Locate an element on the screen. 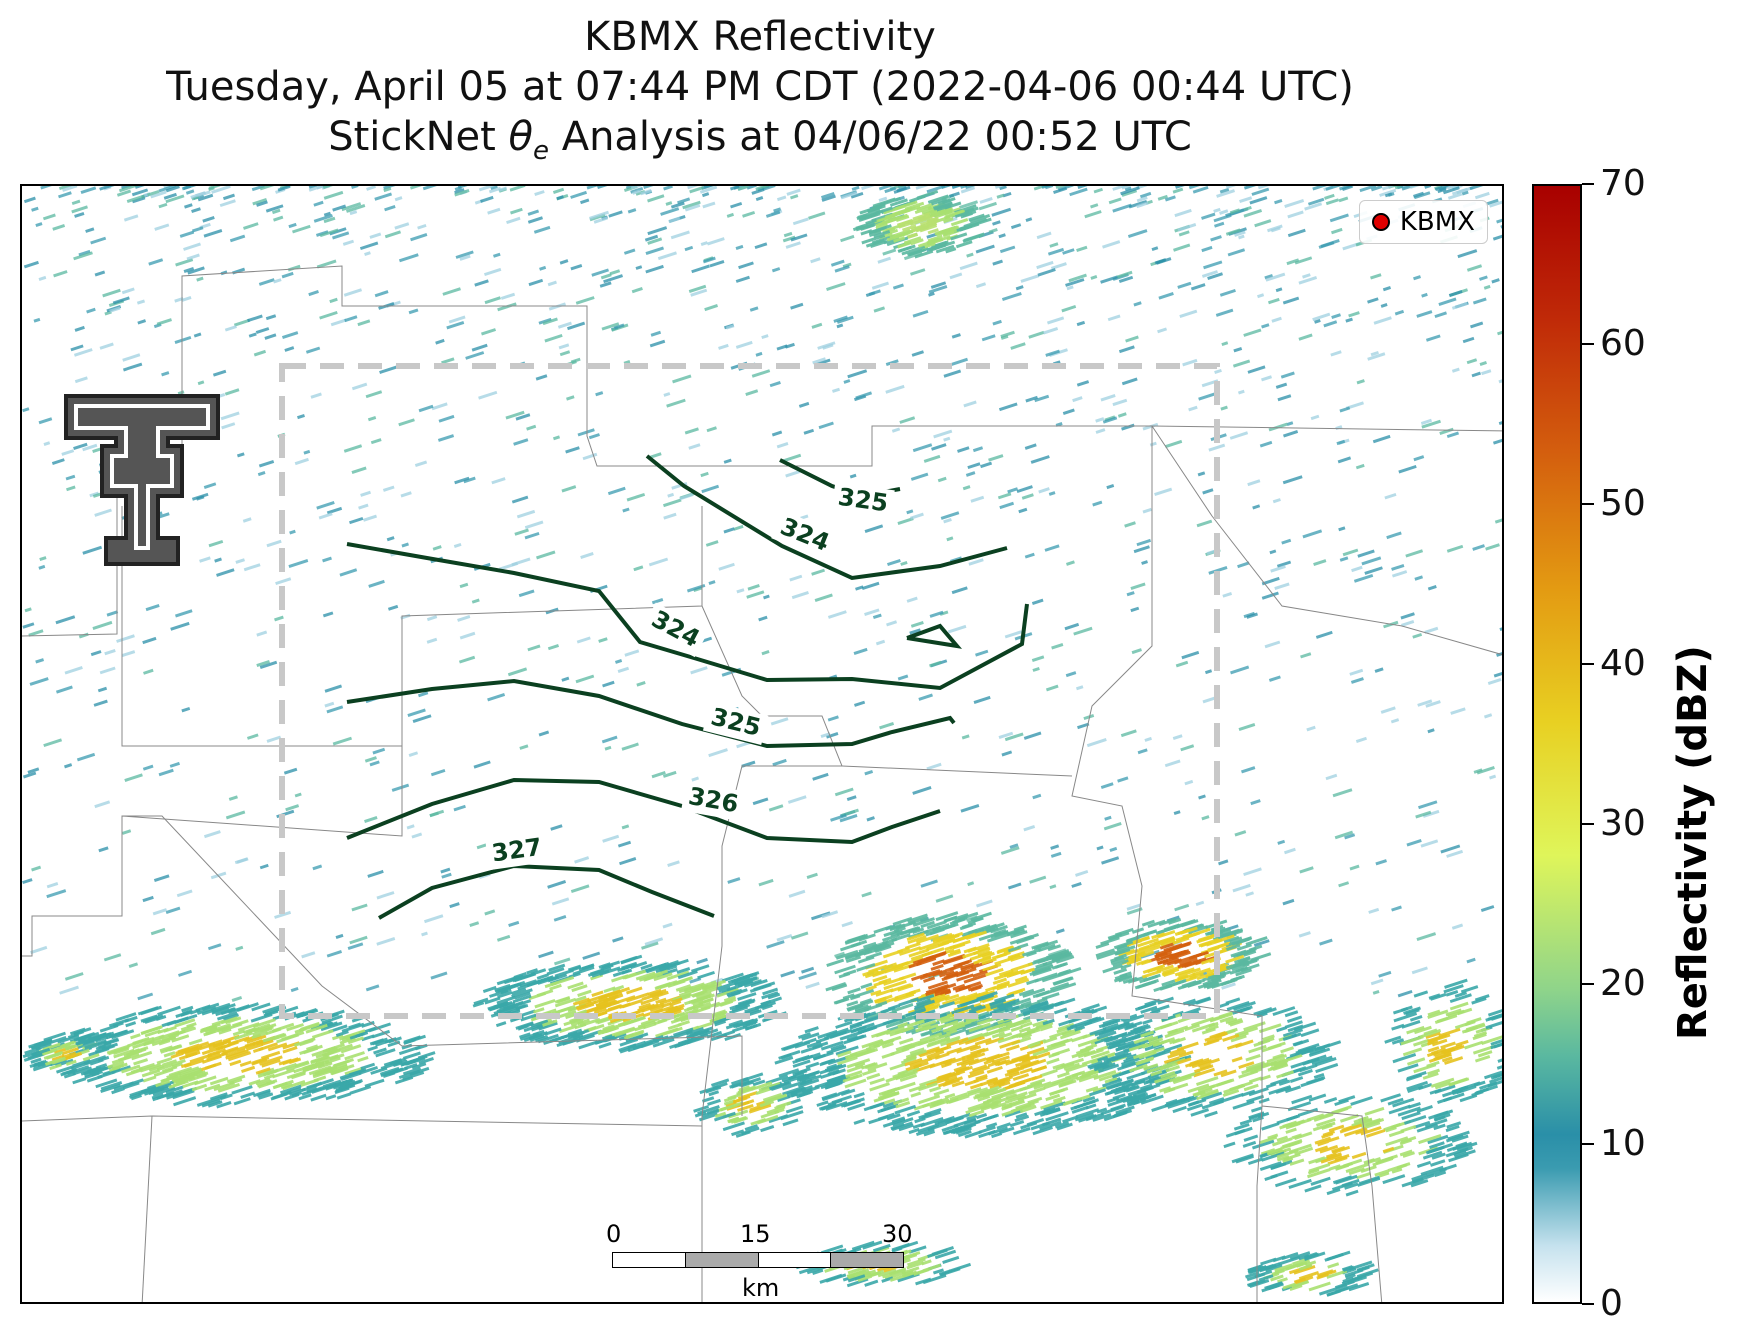  radar-site-marker-icon is located at coordinates (1380, 222).